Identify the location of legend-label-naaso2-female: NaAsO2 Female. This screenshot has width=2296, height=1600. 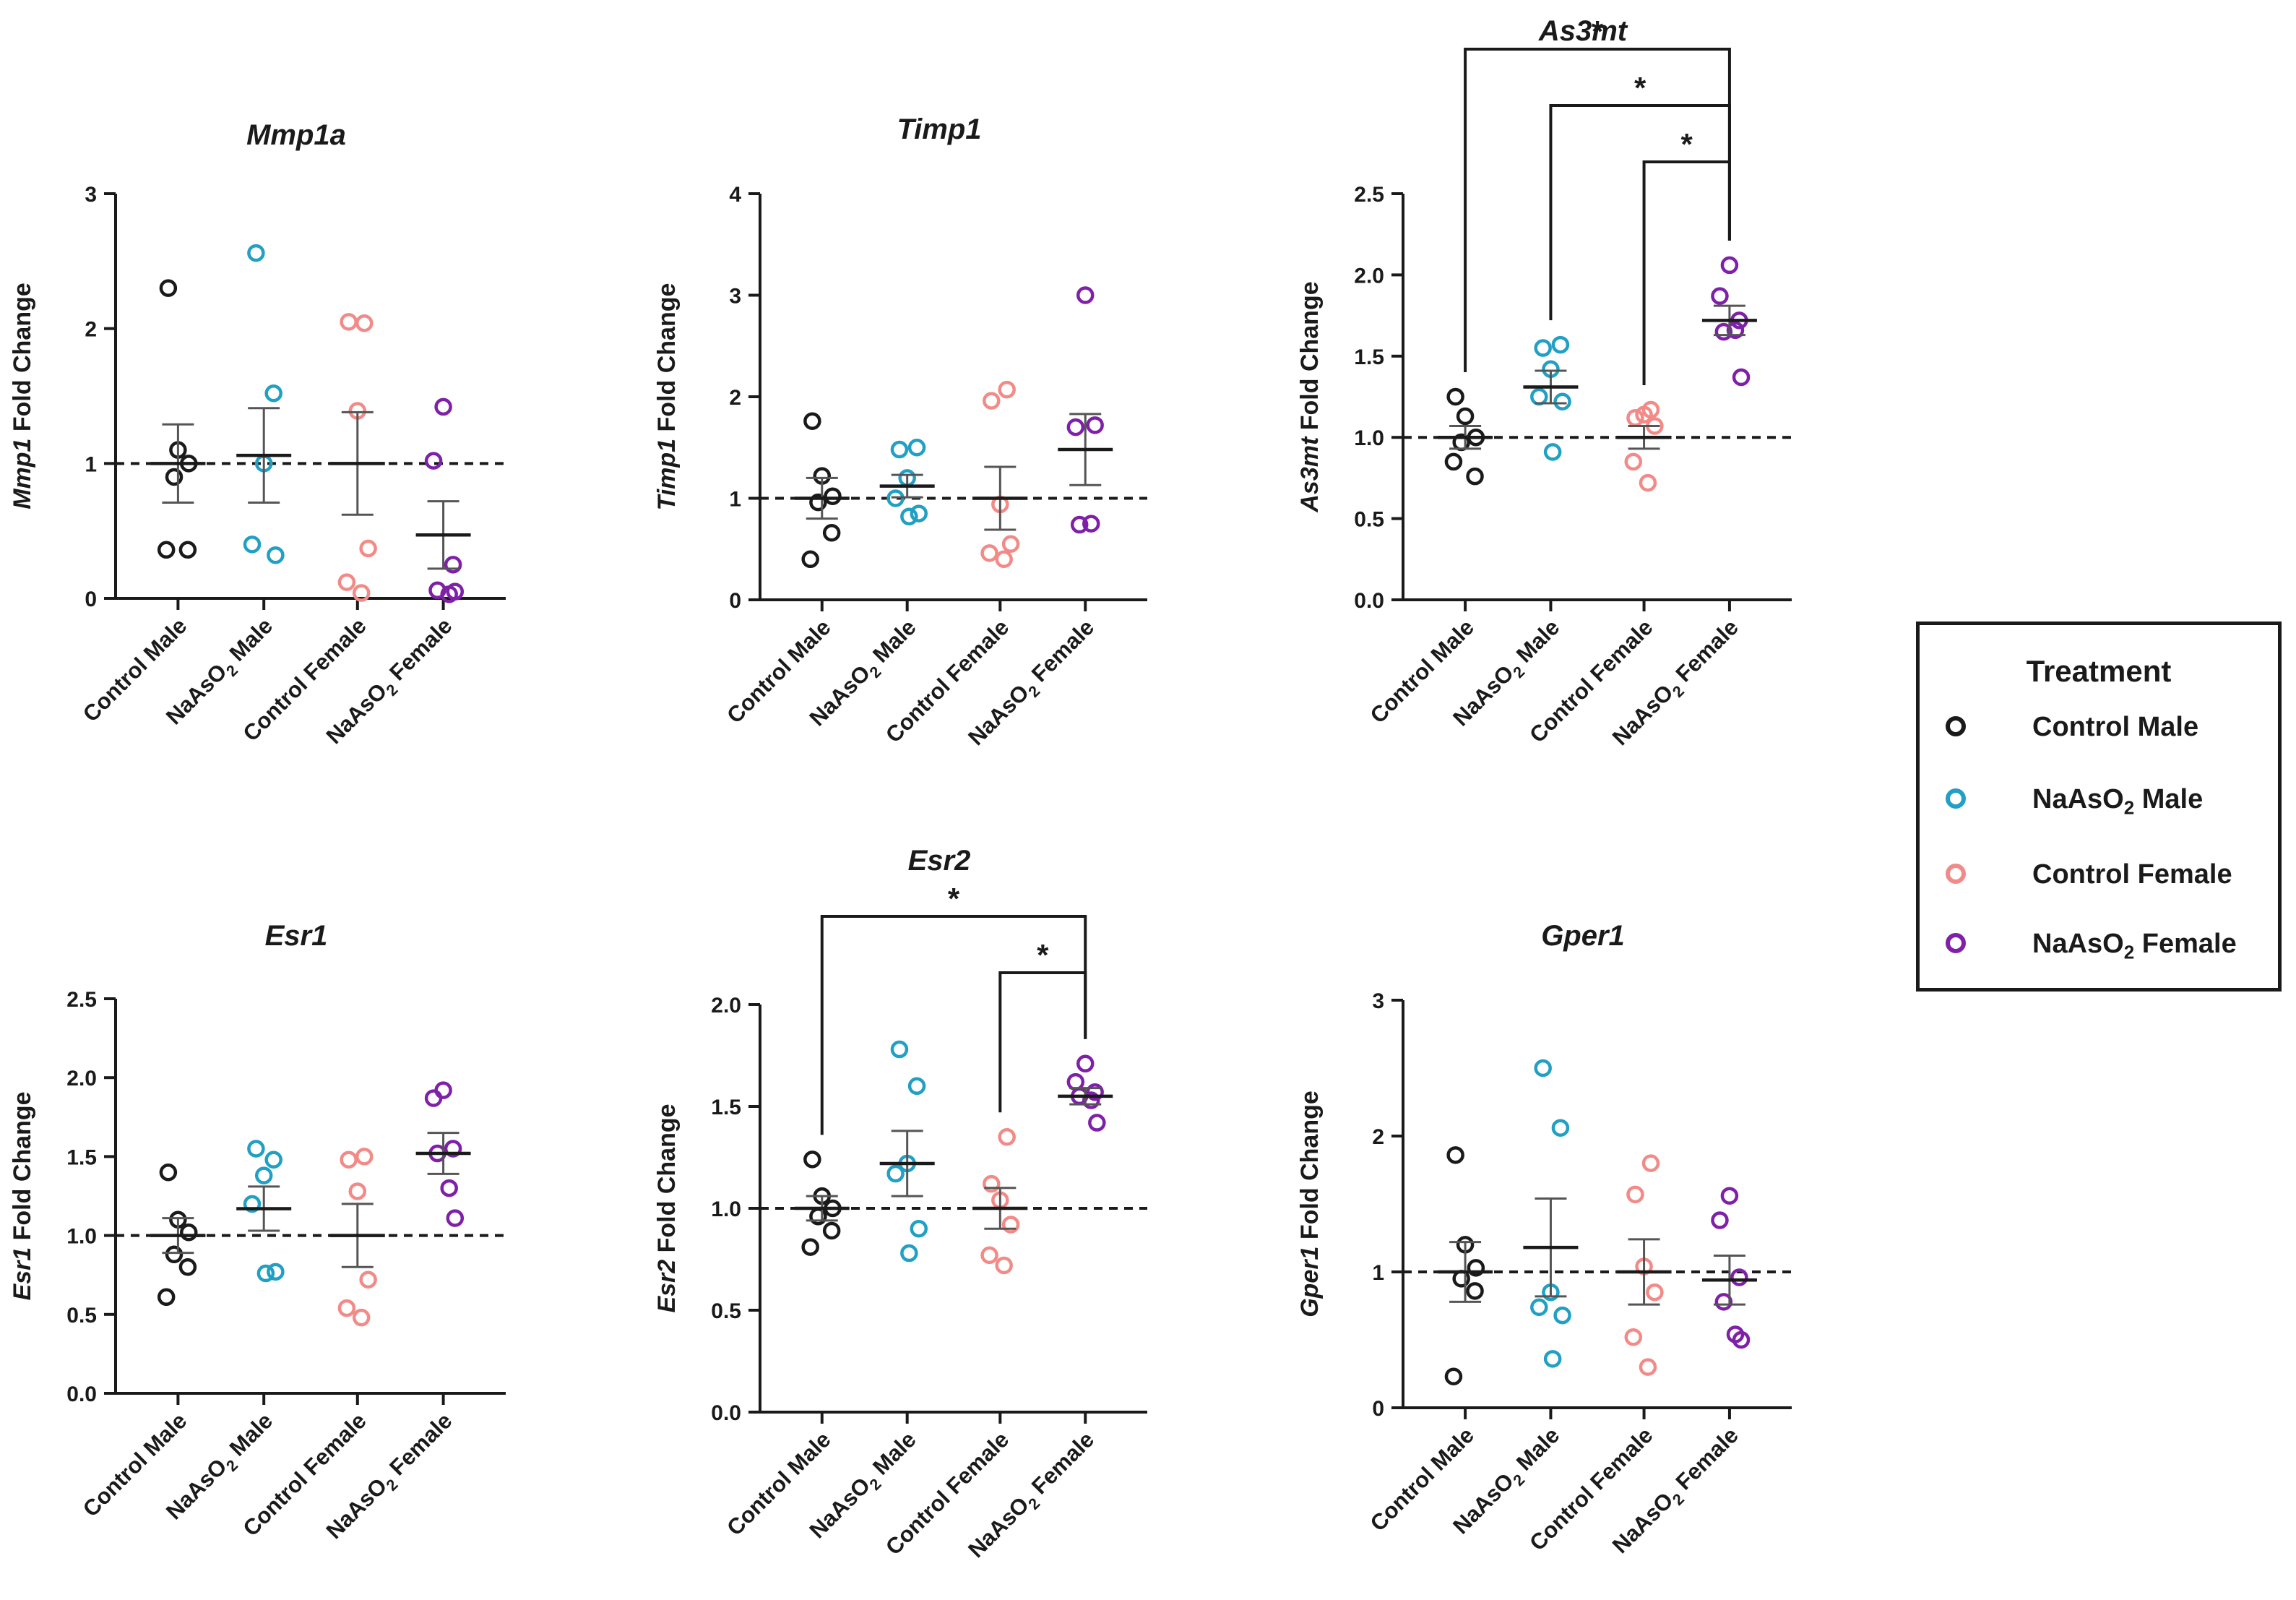
(2134, 946).